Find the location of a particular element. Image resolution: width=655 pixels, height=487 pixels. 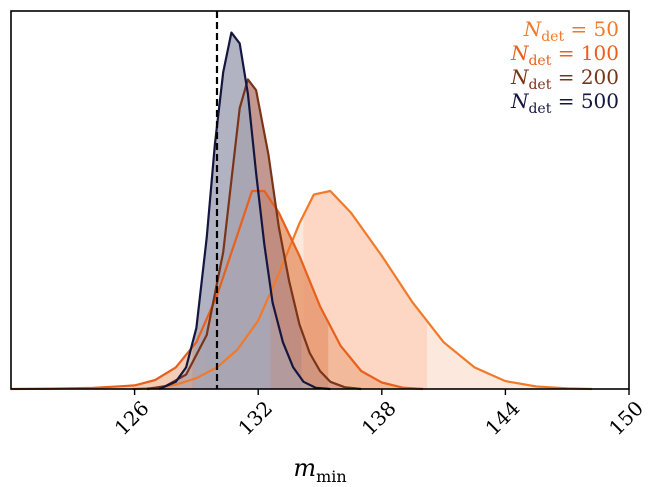

x-tick-label: 138 is located at coordinates (379, 418).